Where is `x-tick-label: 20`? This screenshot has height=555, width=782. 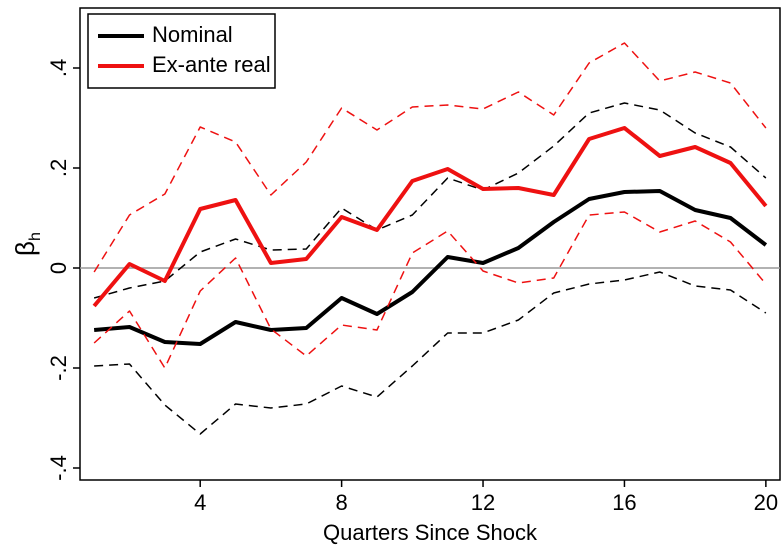 x-tick-label: 20 is located at coordinates (766, 502).